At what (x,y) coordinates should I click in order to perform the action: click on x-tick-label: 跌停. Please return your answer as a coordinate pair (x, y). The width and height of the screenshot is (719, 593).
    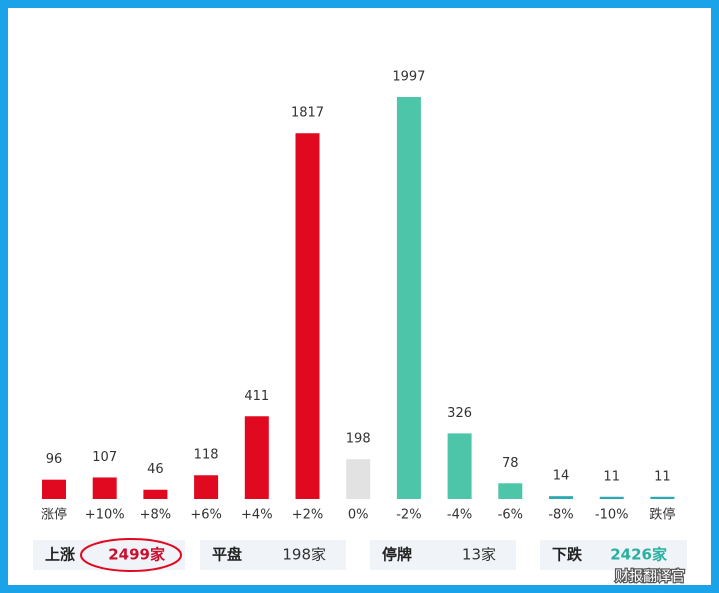
    Looking at the image, I should click on (662, 515).